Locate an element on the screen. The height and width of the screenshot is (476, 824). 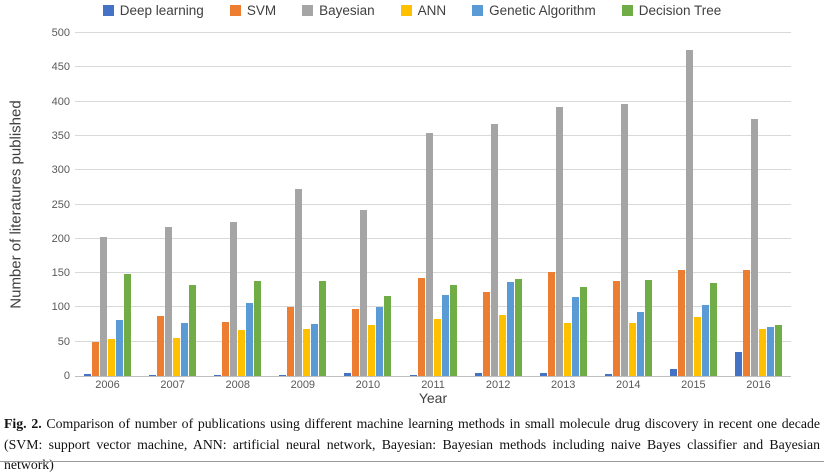
bar-ann-2016 is located at coordinates (762, 352).